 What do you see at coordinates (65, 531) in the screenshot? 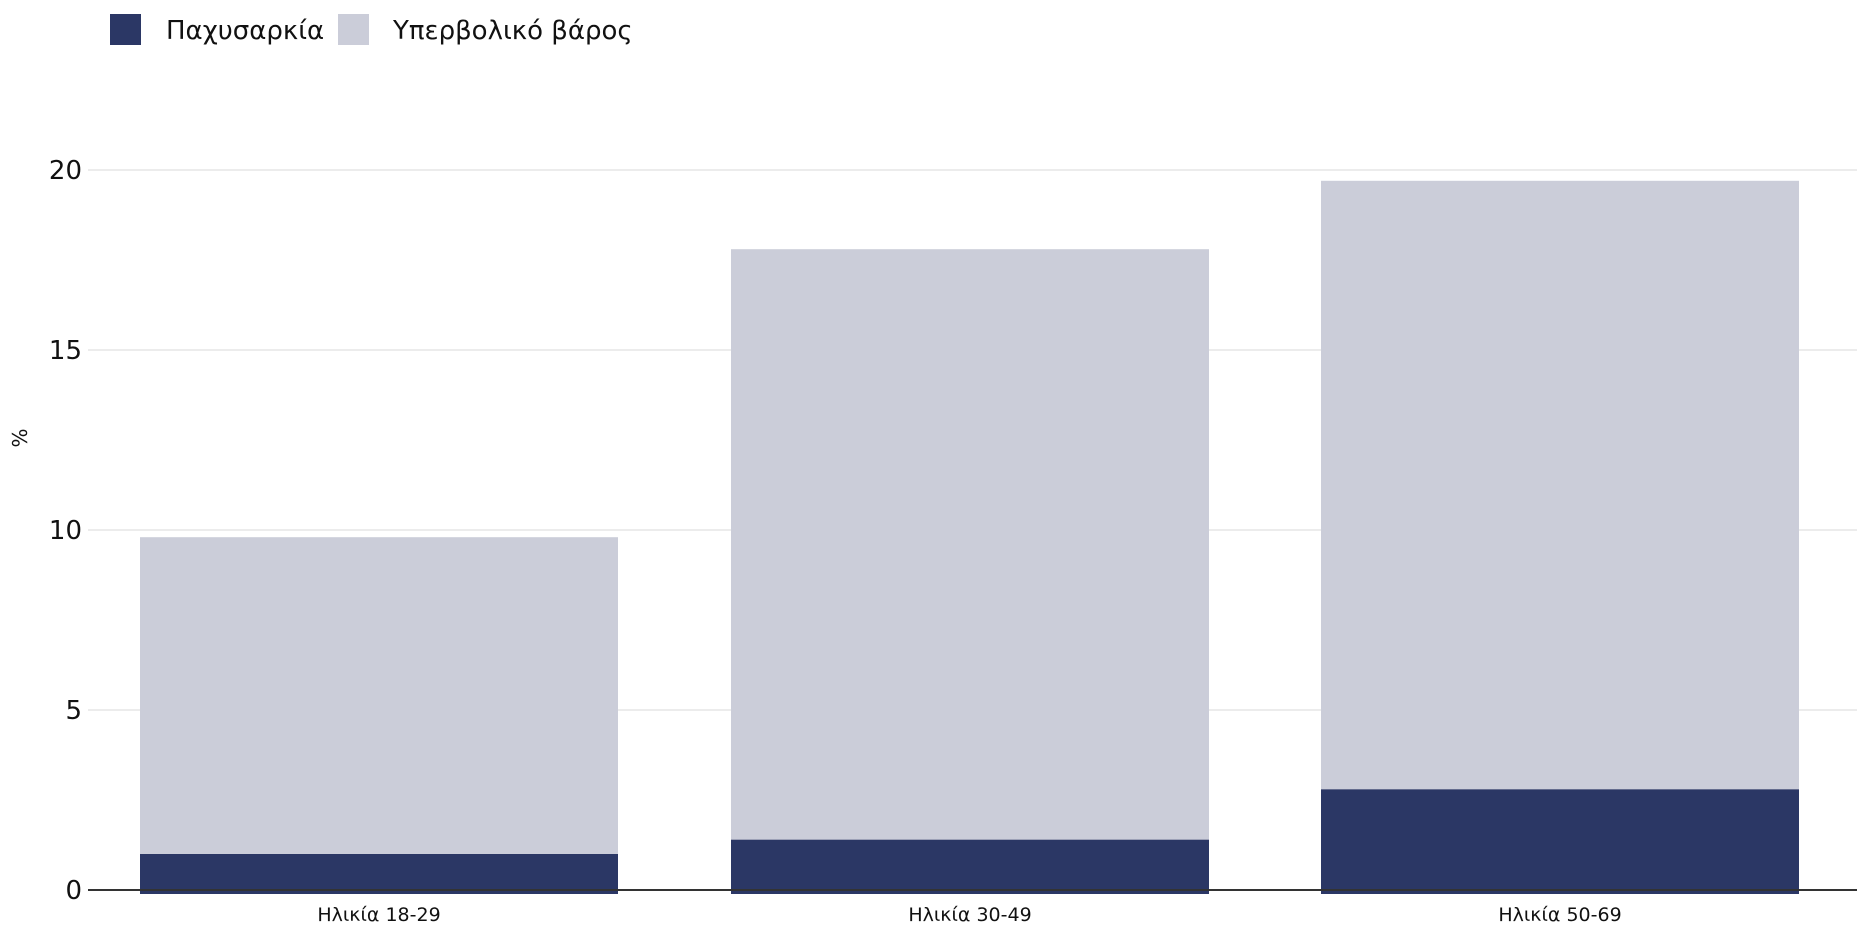
I see `y-tick-label: 10` at bounding box center [65, 531].